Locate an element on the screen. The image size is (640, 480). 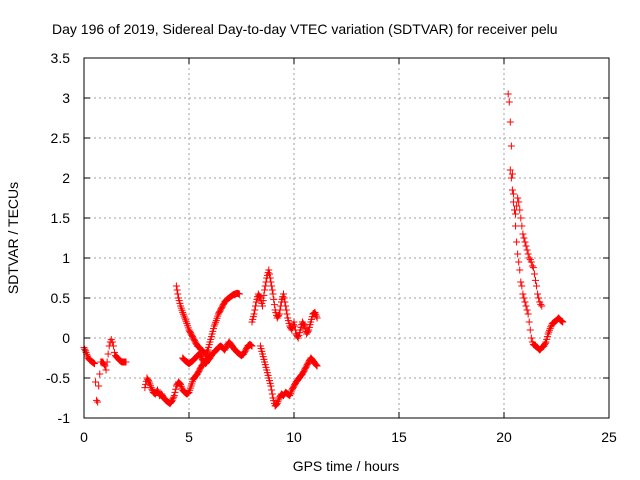
y-tick-label: 3 is located at coordinates (66, 98).